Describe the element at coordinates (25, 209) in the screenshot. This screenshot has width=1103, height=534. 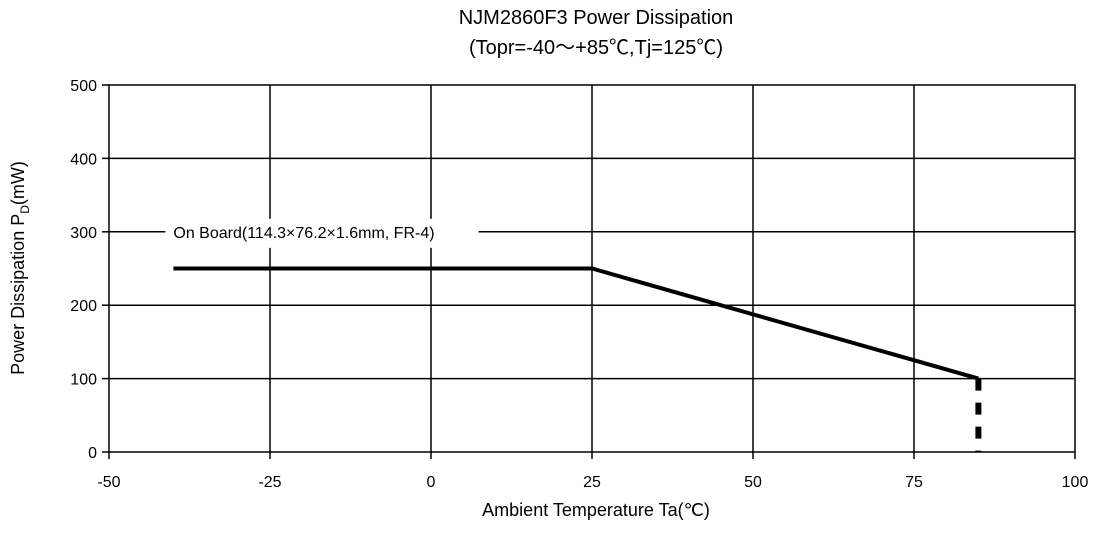
I see `y-axis-label-sub: D` at that location.